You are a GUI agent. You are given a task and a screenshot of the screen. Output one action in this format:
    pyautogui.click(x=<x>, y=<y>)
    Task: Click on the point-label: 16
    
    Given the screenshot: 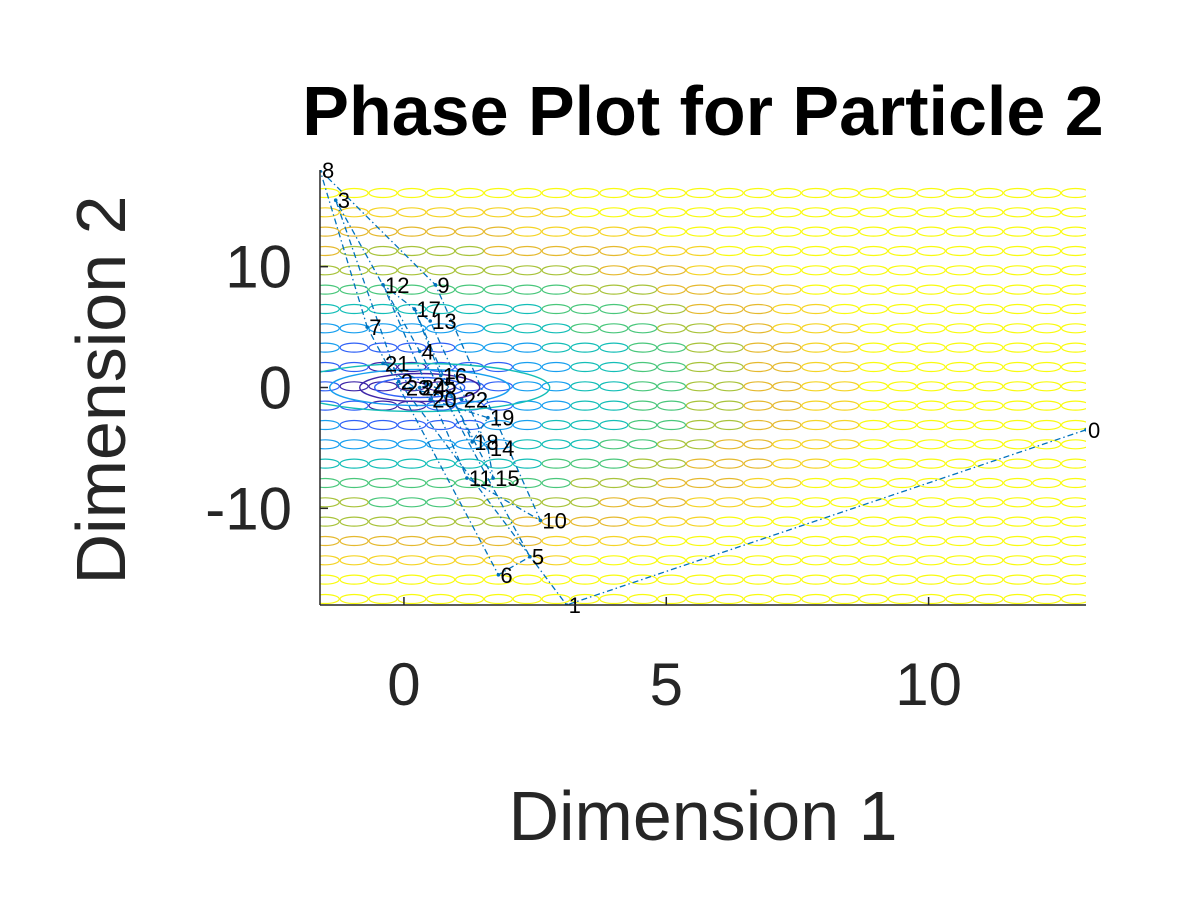 What is the action you would take?
    pyautogui.click(x=455, y=375)
    